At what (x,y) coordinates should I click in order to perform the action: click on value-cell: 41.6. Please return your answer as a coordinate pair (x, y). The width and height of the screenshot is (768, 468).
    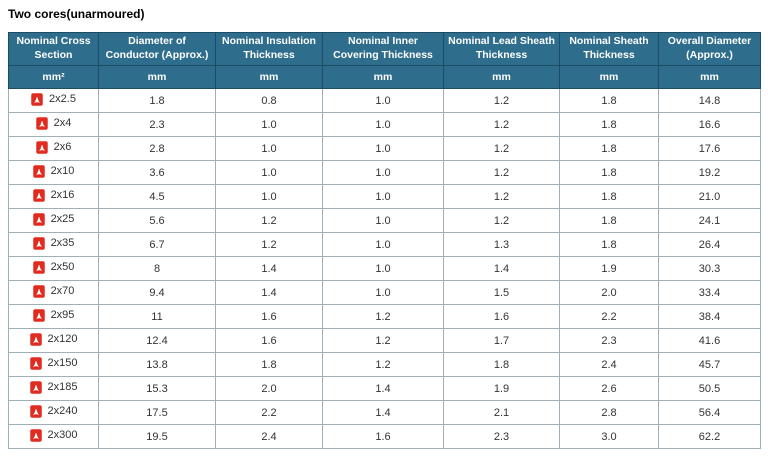
    Looking at the image, I should click on (709, 340).